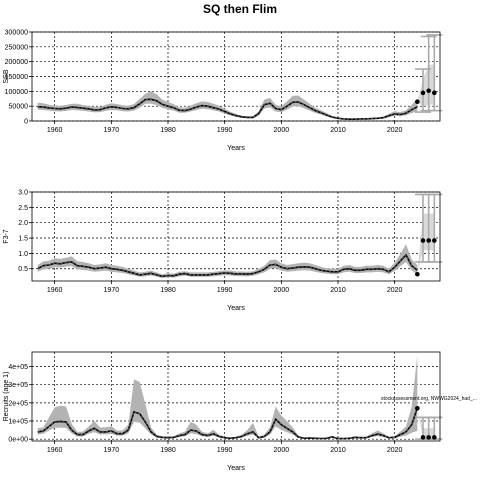  I want to click on y-tick-label: 250000, so click(16, 47).